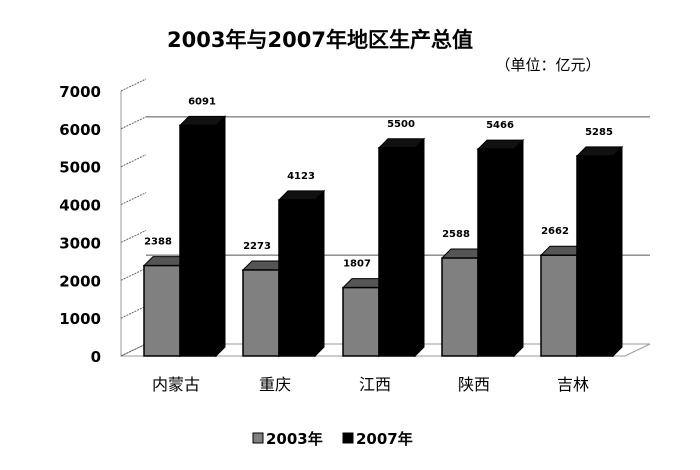 The width and height of the screenshot is (700, 470). What do you see at coordinates (80, 168) in the screenshot?
I see `y-tick-label: 5000` at bounding box center [80, 168].